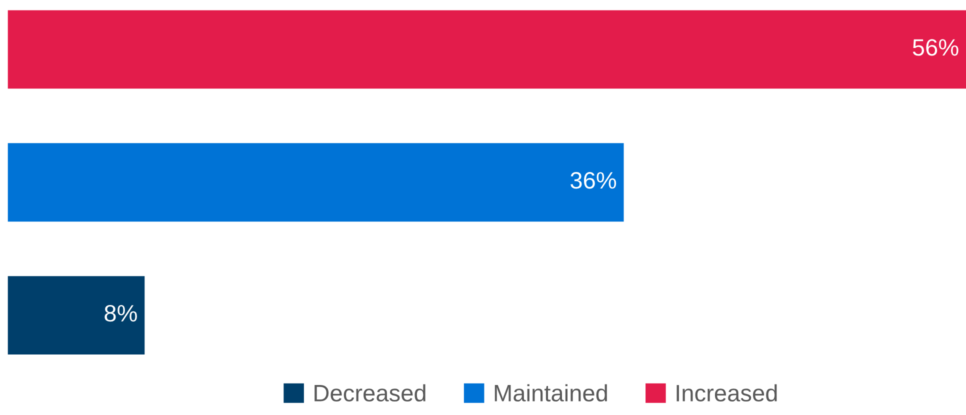  Describe the element at coordinates (726, 393) in the screenshot. I see `legend-label: Increased` at that location.